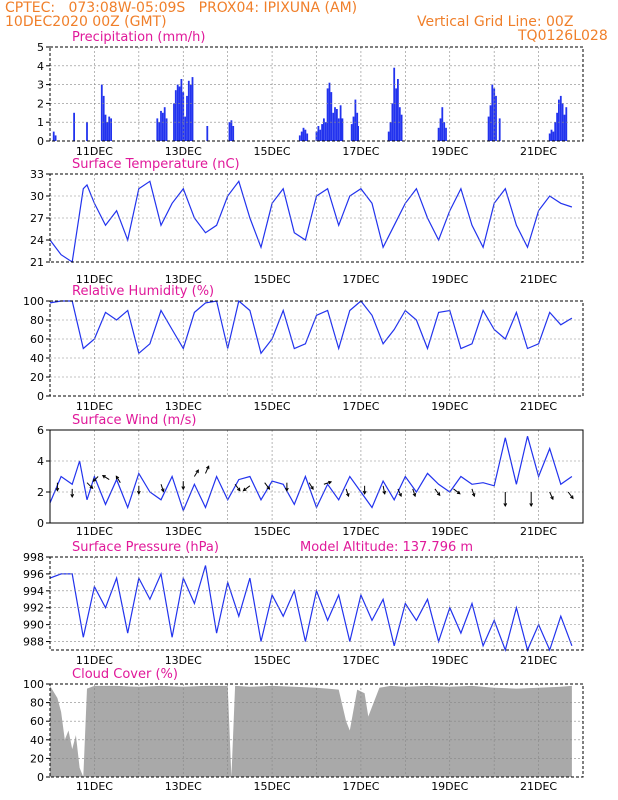 This screenshot has height=800, width=618. Describe the element at coordinates (33, 608) in the screenshot. I see `y-tick-label: 992` at that location.